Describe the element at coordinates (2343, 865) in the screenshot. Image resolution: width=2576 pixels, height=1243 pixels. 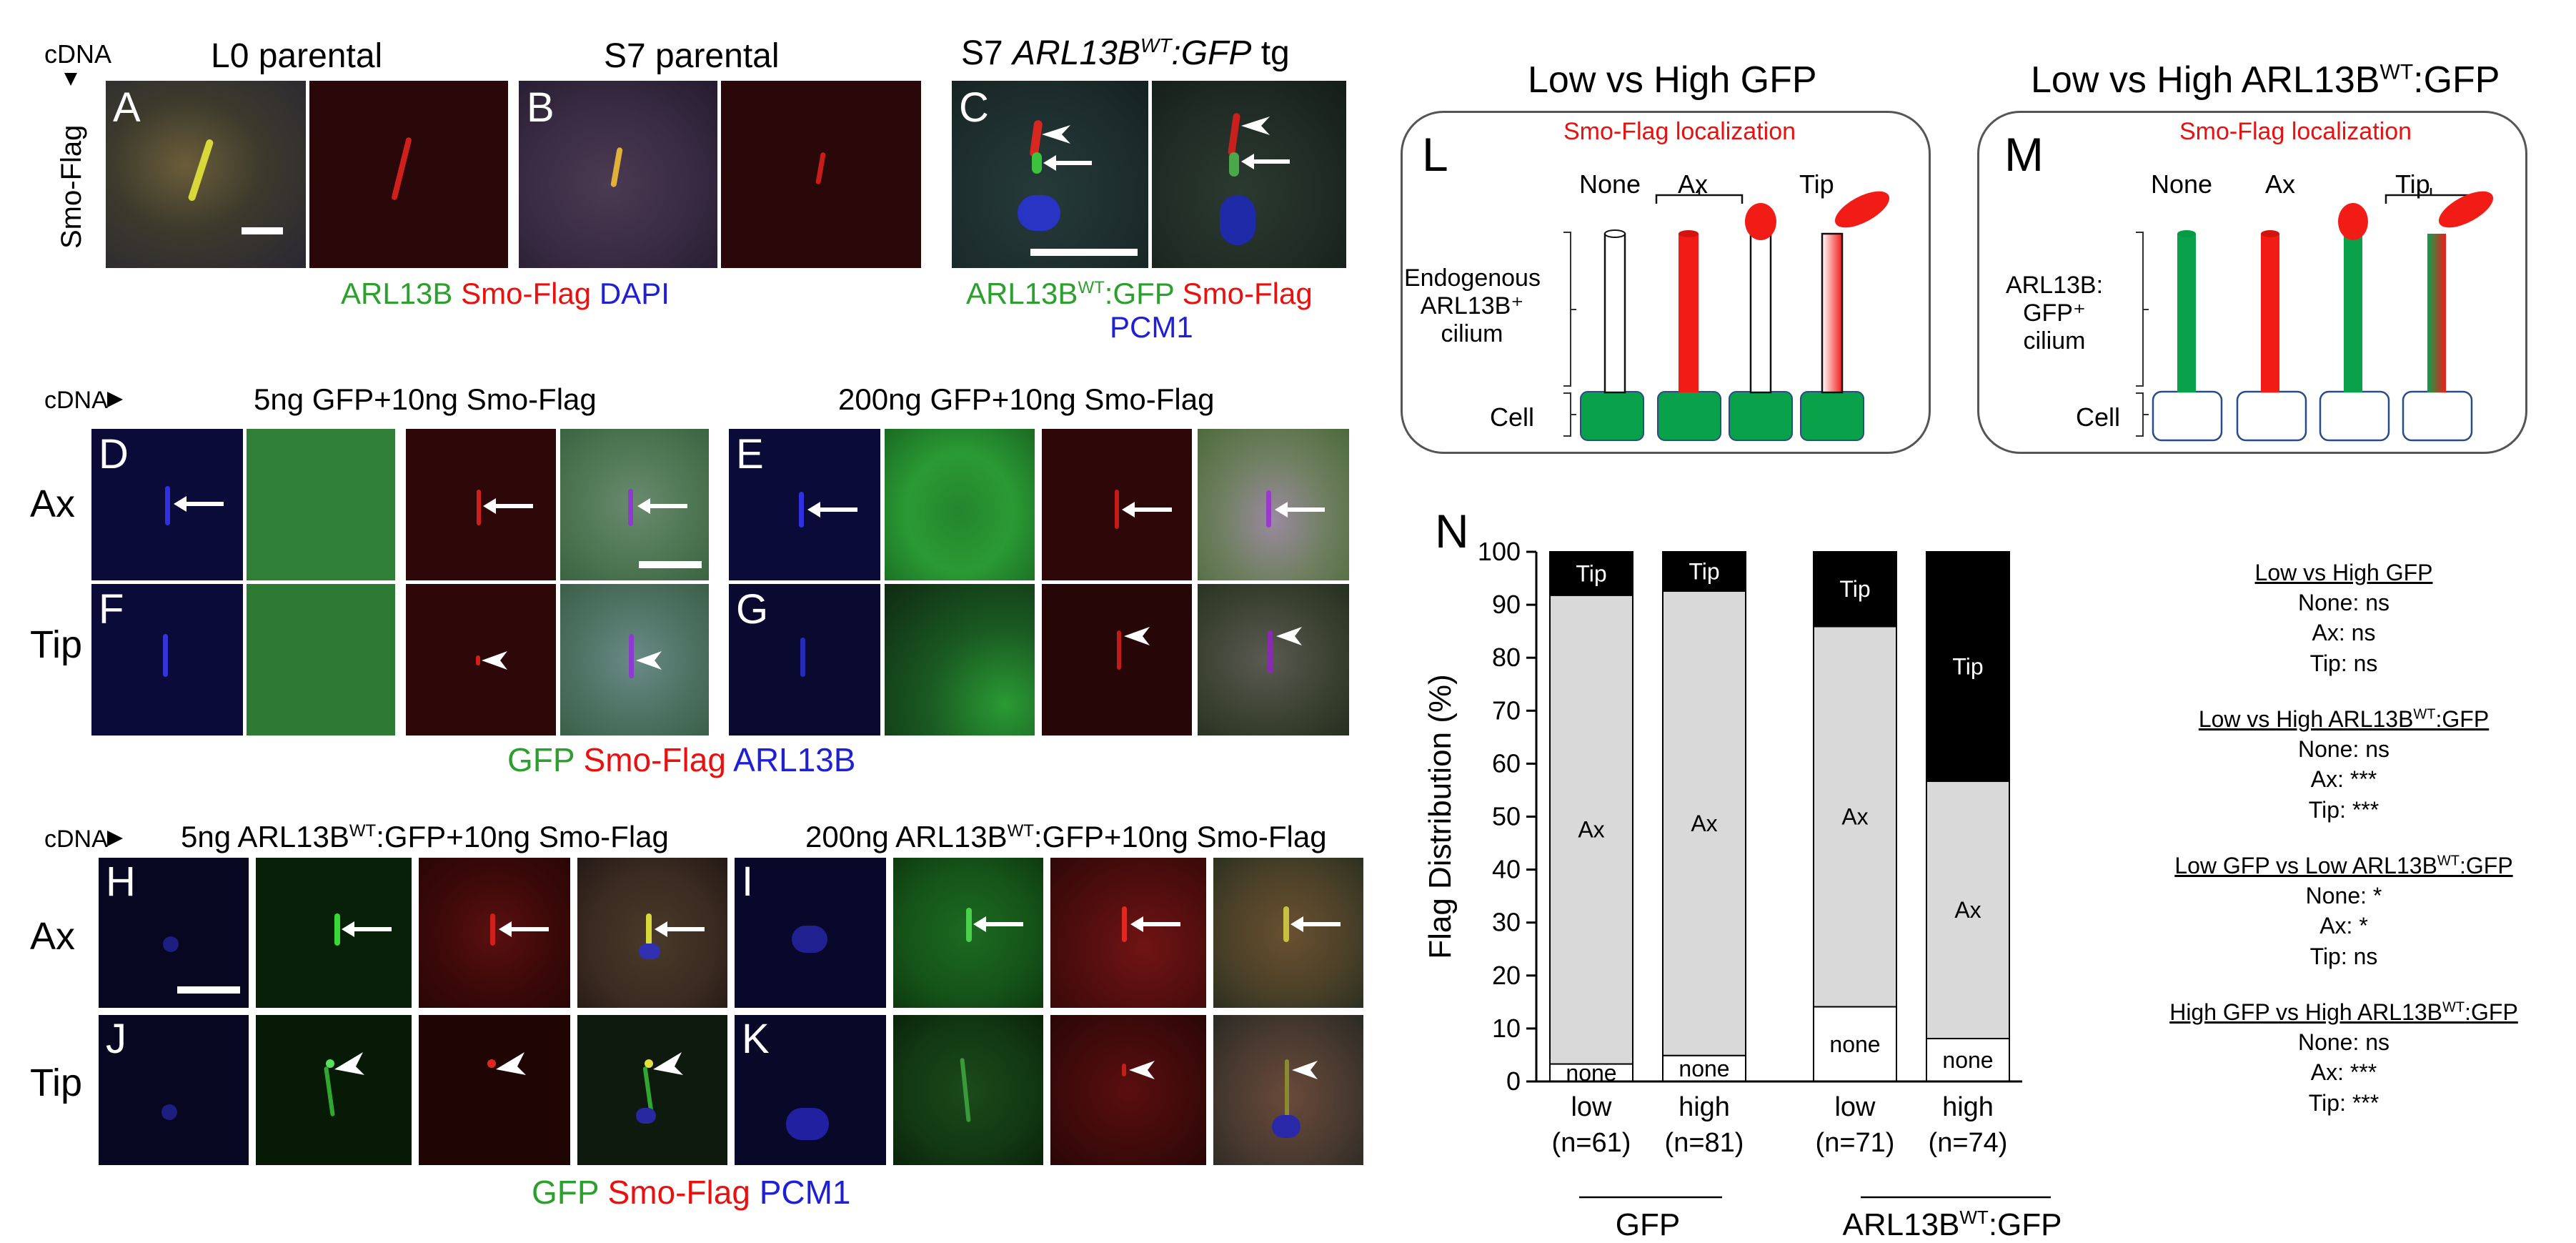
I see `stats-heading: Low GFP vs Low ARL13BWT:GFP` at that location.